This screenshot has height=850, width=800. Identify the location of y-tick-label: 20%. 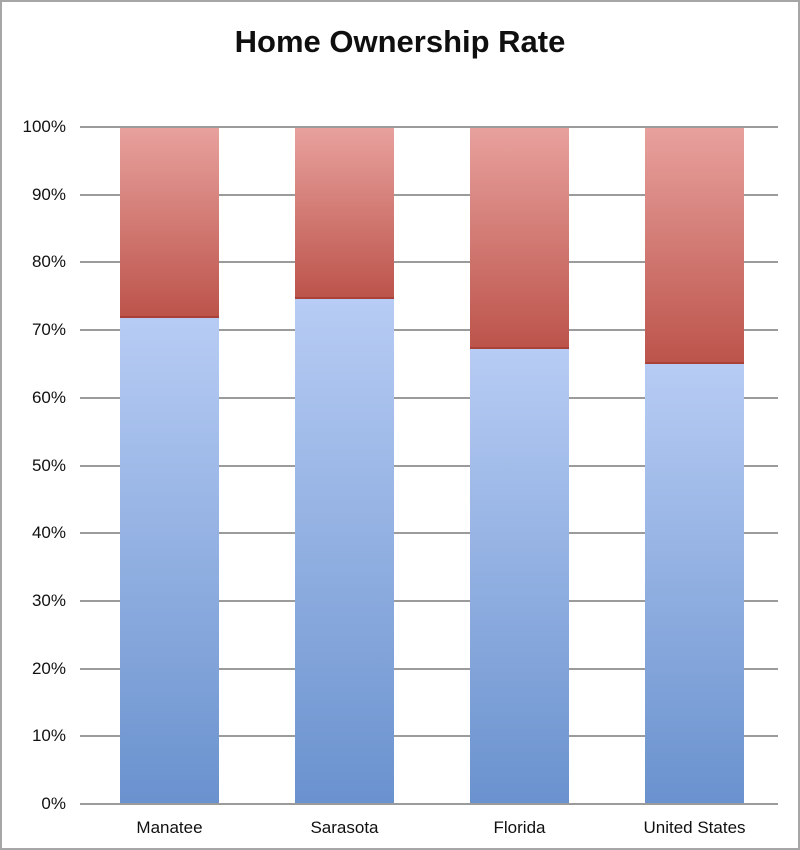
(48, 668).